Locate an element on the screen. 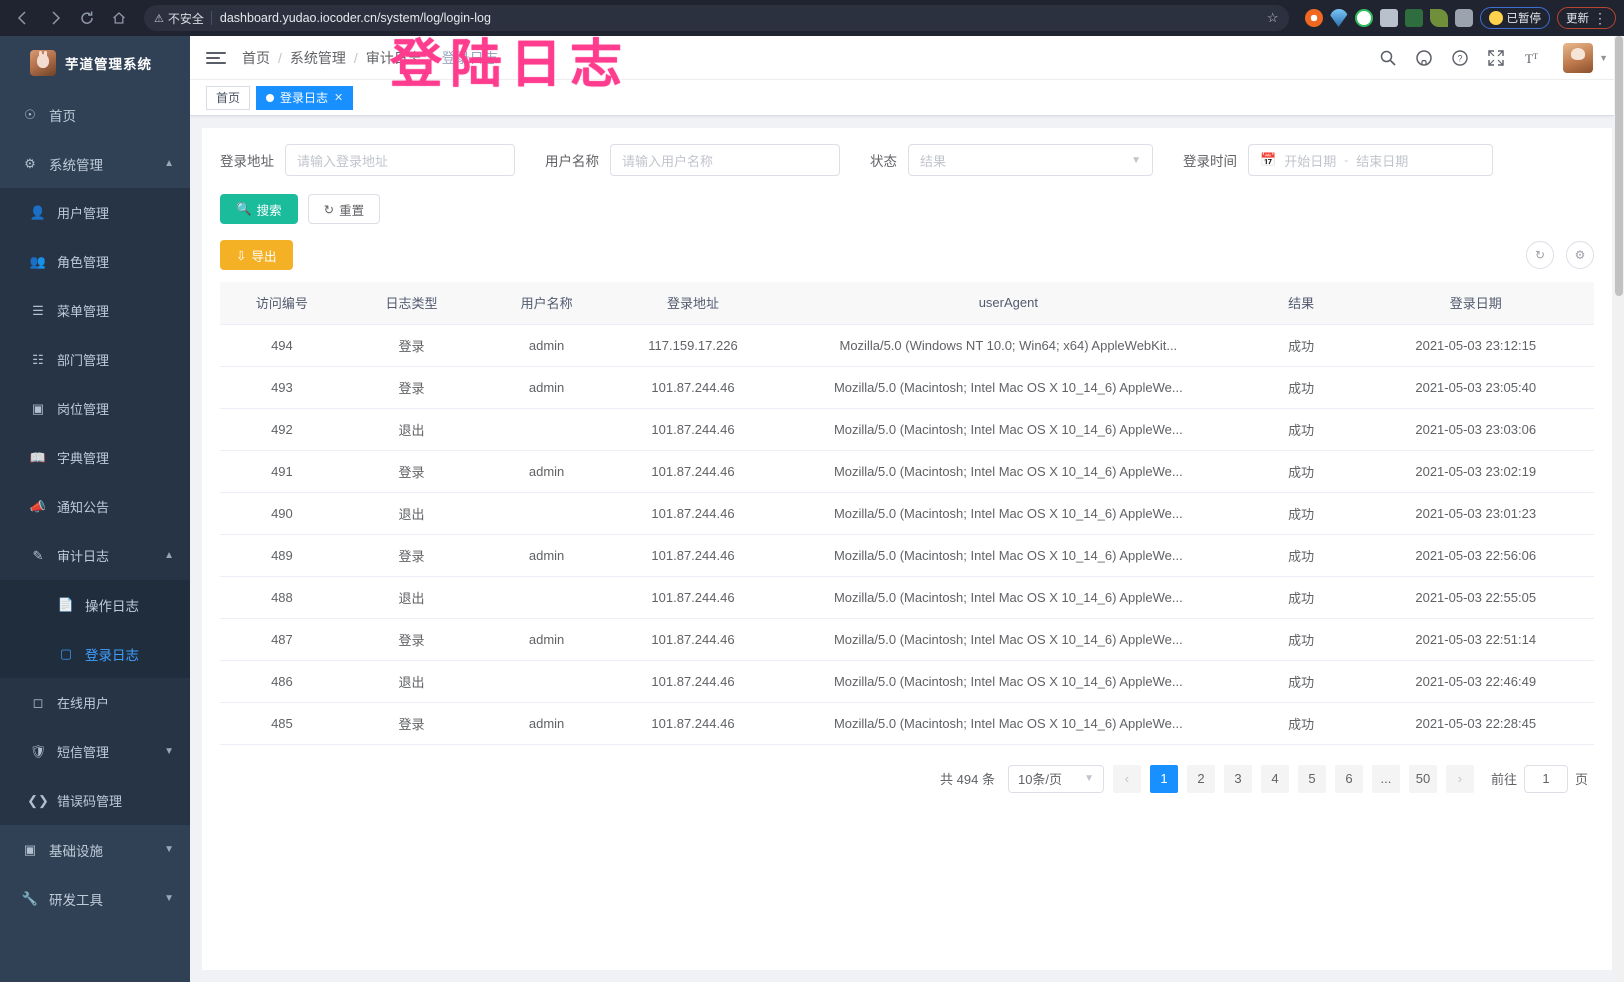 The image size is (1624, 982). sidebar-item-infra: ▣ 基础设施 ▼ is located at coordinates (95, 849).